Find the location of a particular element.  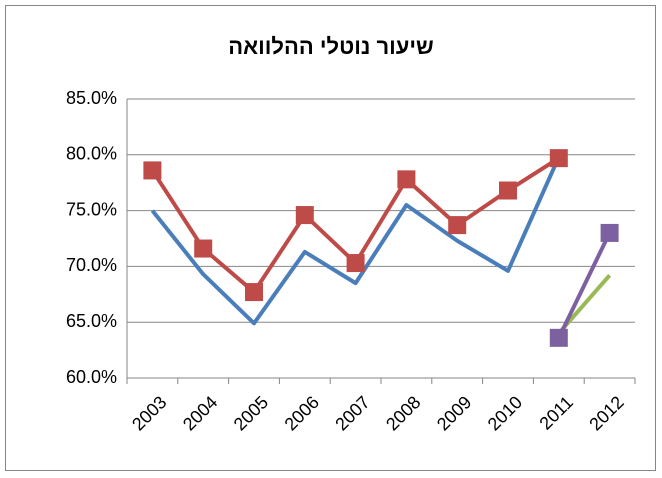

y-tick-label: 65.0% is located at coordinates (91, 321).